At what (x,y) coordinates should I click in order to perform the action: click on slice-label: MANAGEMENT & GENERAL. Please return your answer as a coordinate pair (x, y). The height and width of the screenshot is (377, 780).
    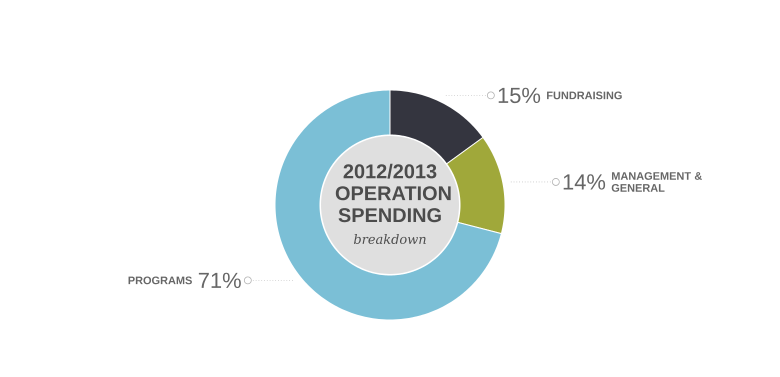
    Looking at the image, I should click on (657, 182).